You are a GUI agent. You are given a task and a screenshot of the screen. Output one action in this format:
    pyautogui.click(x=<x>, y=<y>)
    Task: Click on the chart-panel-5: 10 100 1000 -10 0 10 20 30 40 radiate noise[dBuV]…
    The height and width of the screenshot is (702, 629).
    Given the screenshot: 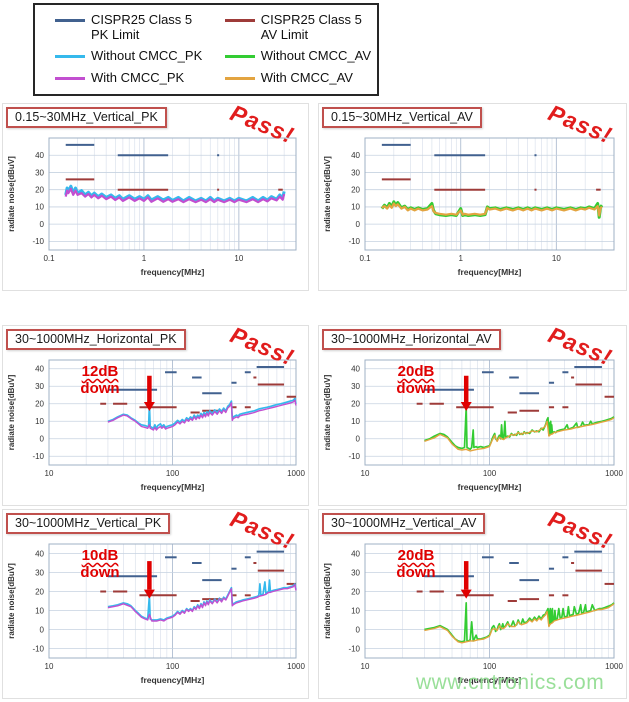 What is the action you would take?
    pyautogui.click(x=472, y=602)
    